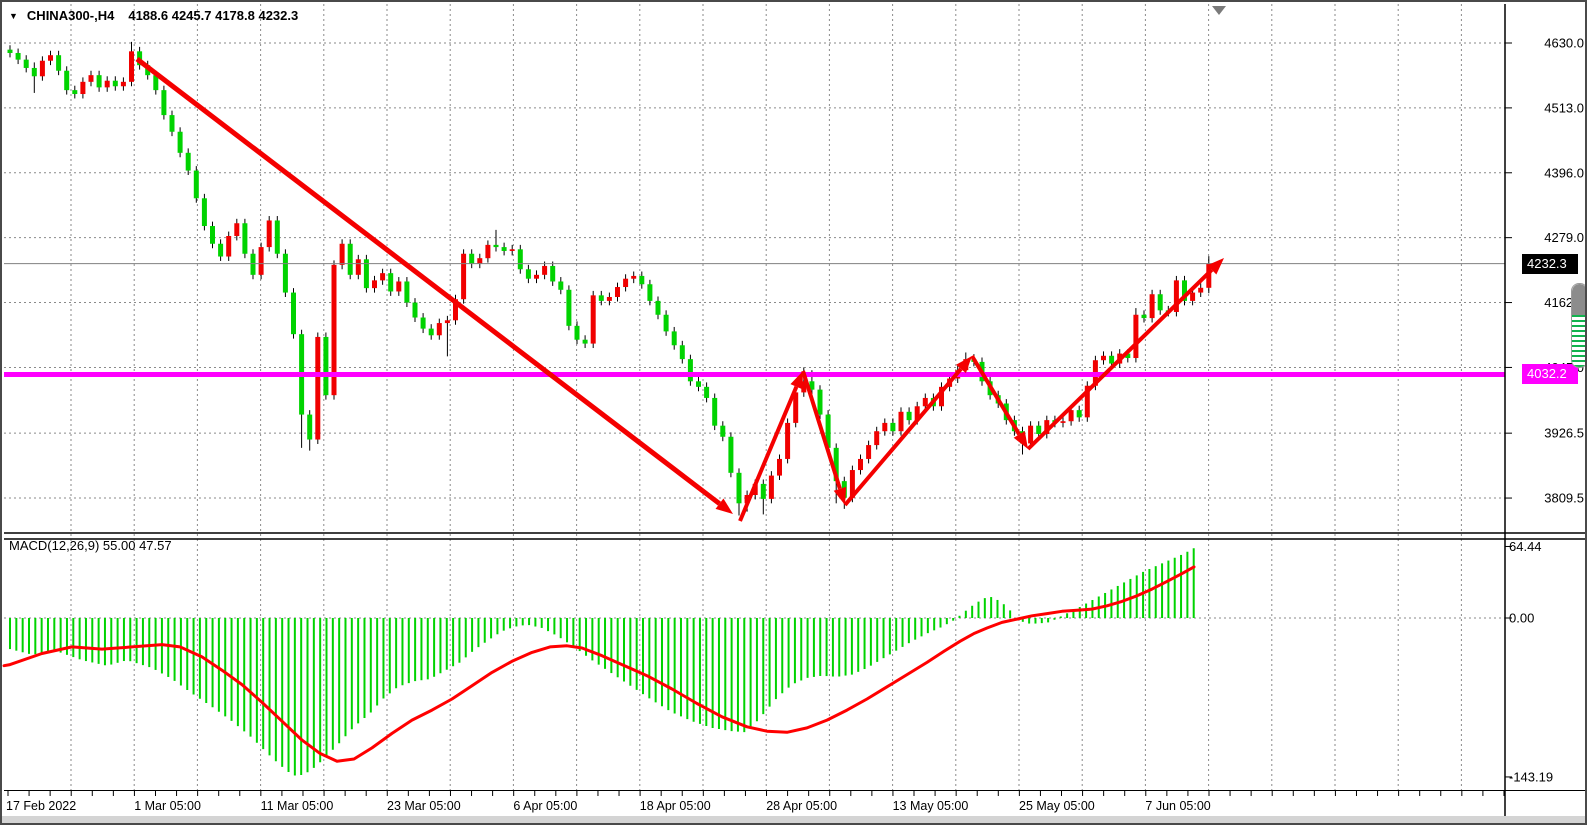 This screenshot has width=1587, height=825. What do you see at coordinates (1564, 237) in the screenshot?
I see `price-axis-label: 4279.0` at bounding box center [1564, 237].